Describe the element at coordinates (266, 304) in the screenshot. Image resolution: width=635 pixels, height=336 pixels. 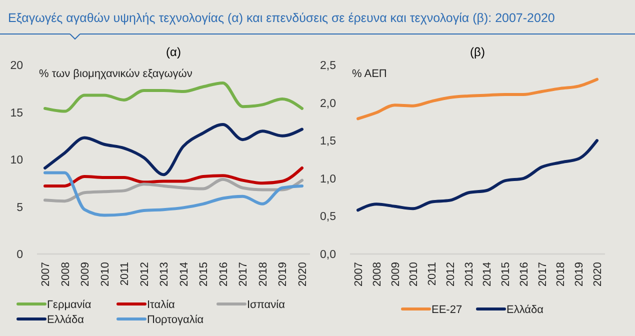
I see `legend-label: Ισπανία` at that location.